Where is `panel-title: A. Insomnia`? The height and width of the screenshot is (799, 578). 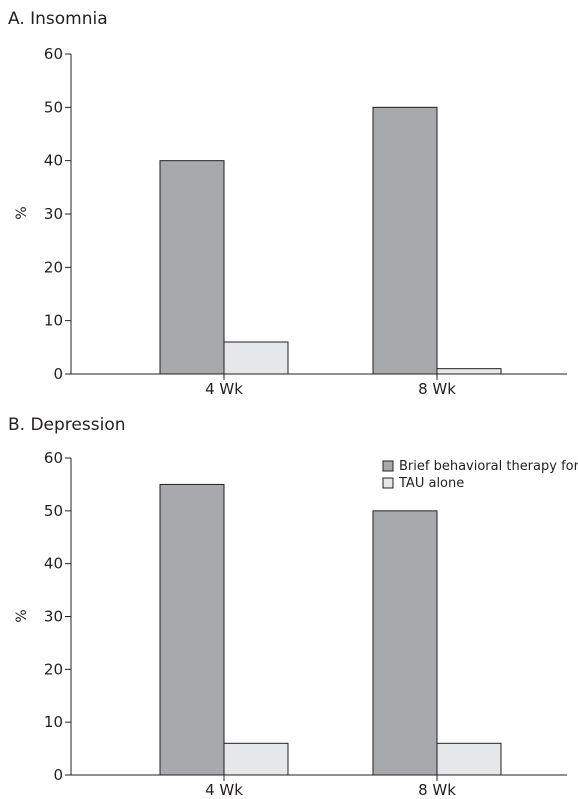
panel-title: A. Insomnia is located at coordinates (58, 19).